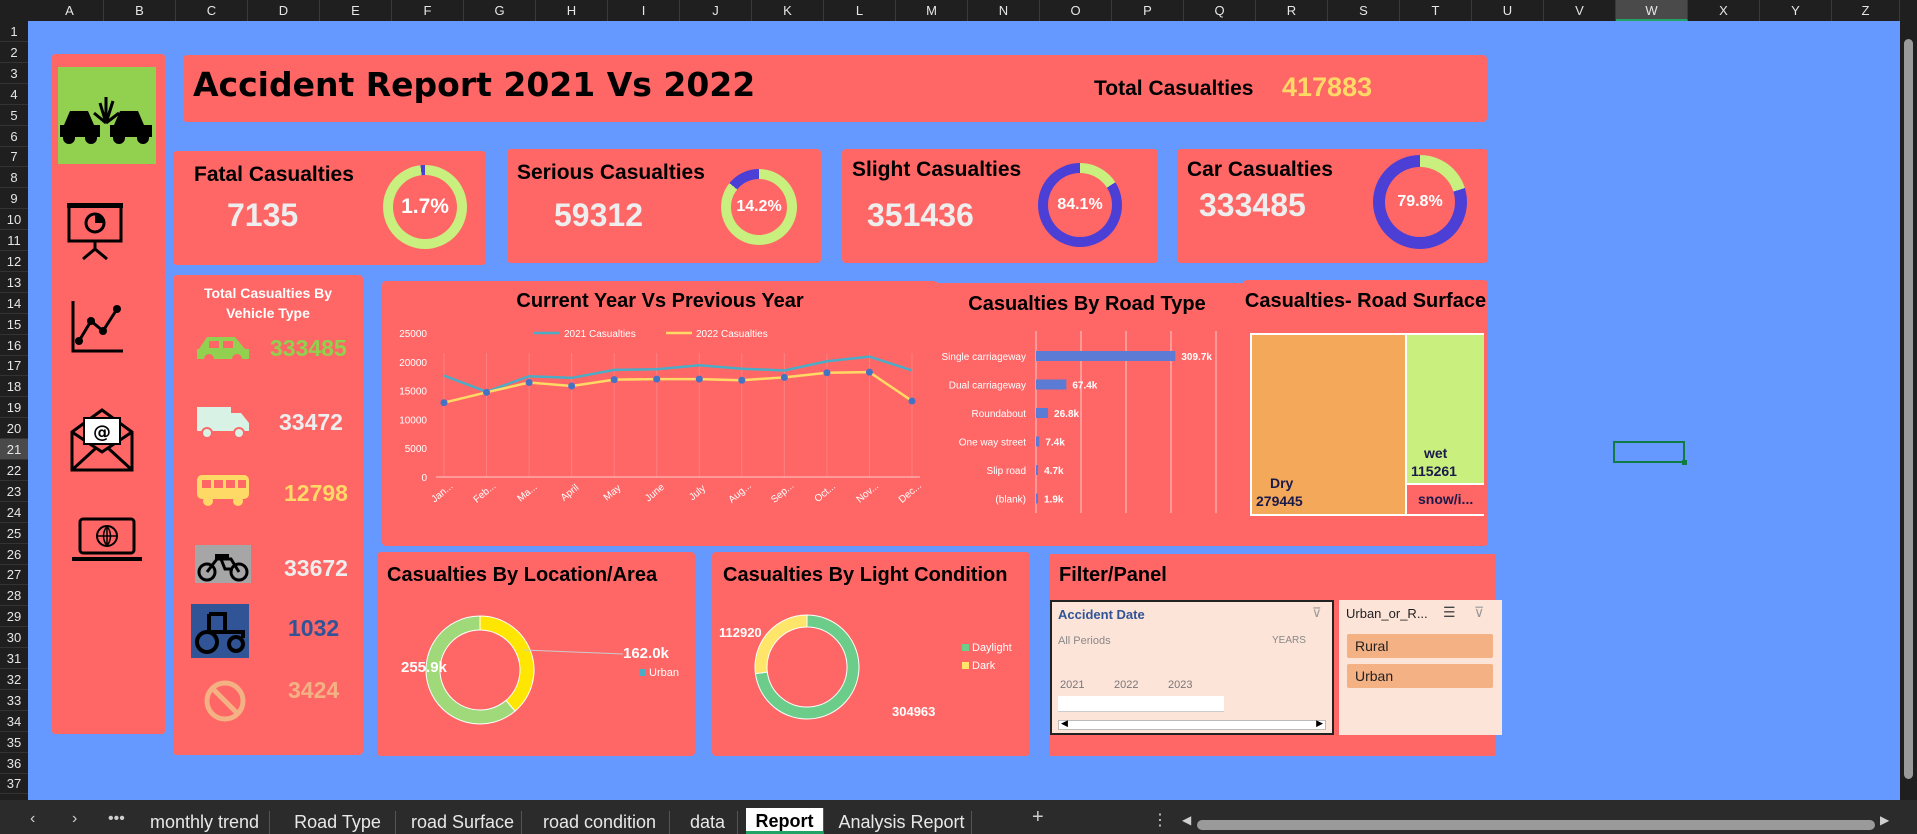  What do you see at coordinates (14, 157) in the screenshot?
I see `row-header: 7` at bounding box center [14, 157].